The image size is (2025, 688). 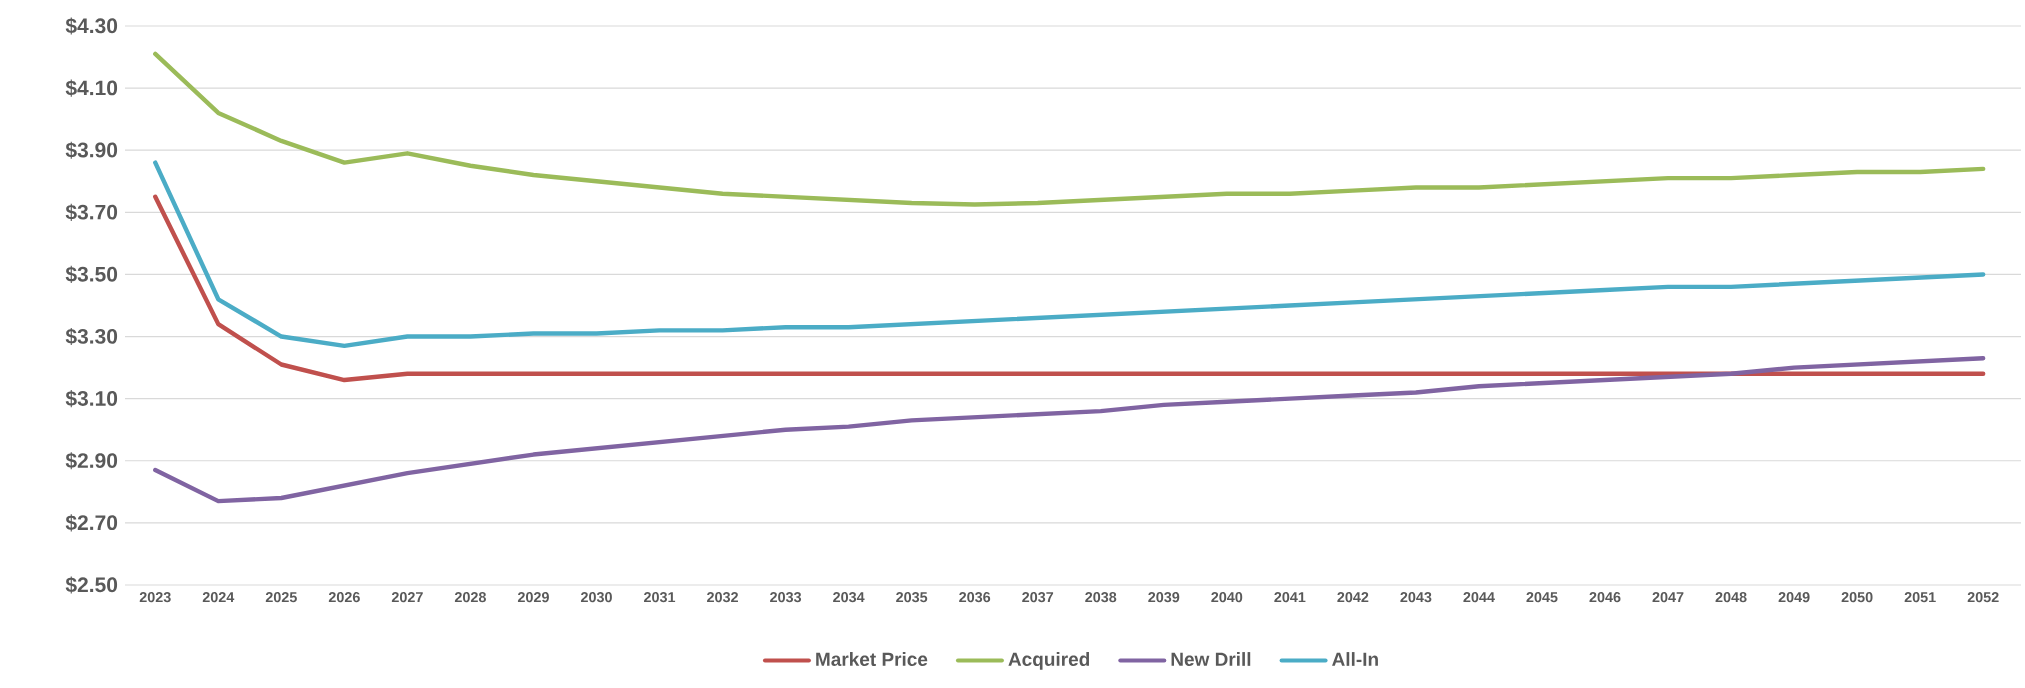 What do you see at coordinates (1290, 597) in the screenshot?
I see `x-tick-label: 2041` at bounding box center [1290, 597].